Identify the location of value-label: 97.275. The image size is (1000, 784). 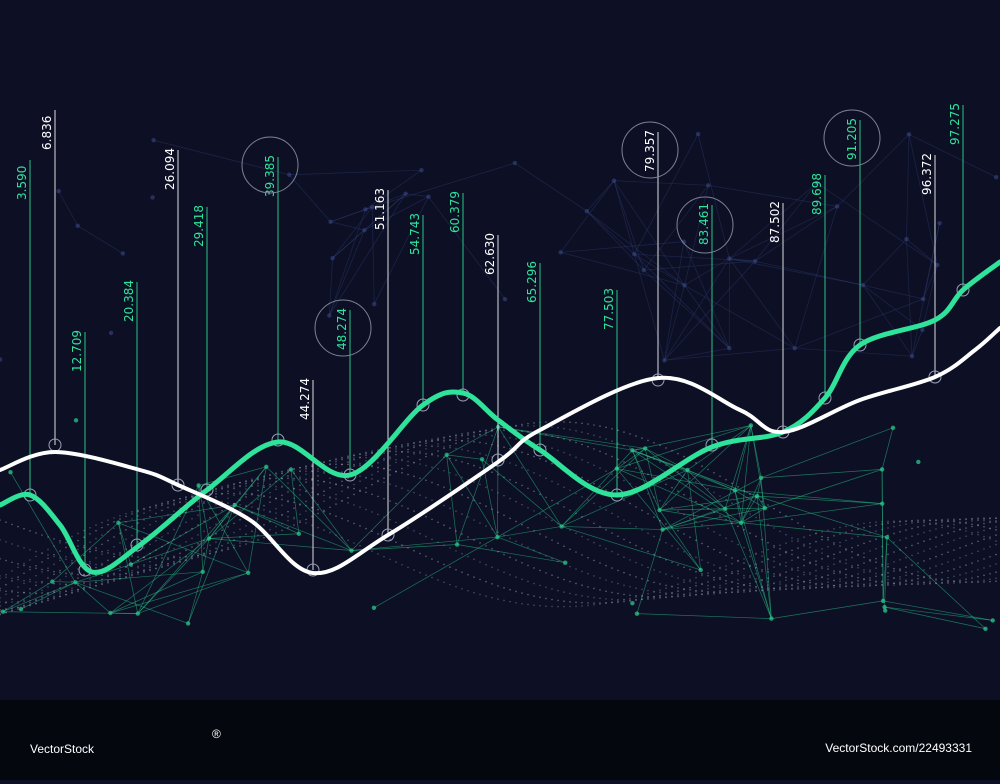
(955, 124).